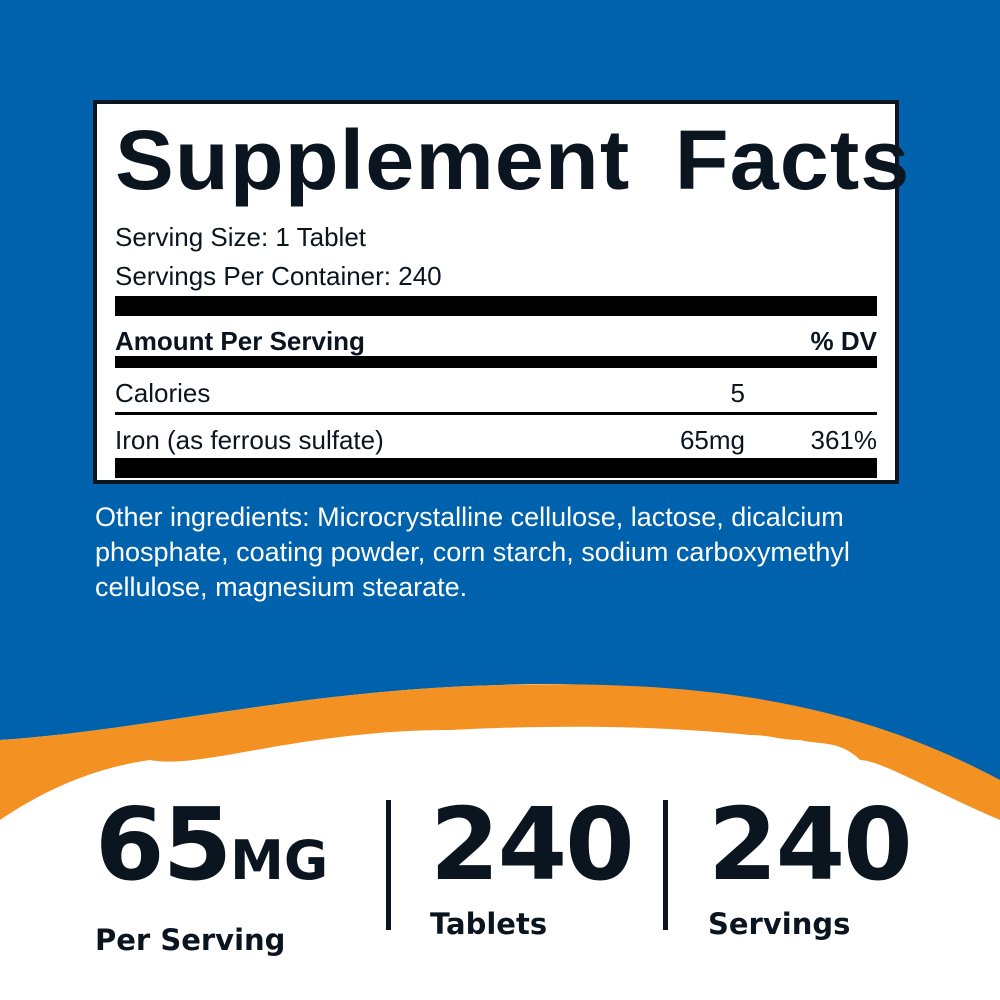 The width and height of the screenshot is (1000, 1000). What do you see at coordinates (190, 940) in the screenshot?
I see `stat-label: Per Serving` at bounding box center [190, 940].